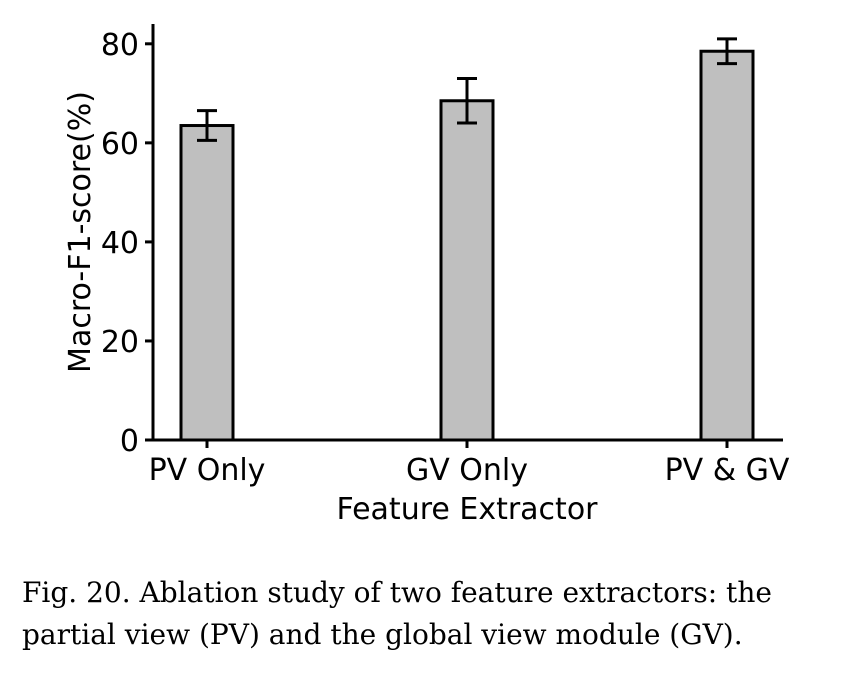  Describe the element at coordinates (467, 509) in the screenshot. I see `x-axis-title: Feature Extractor` at that location.